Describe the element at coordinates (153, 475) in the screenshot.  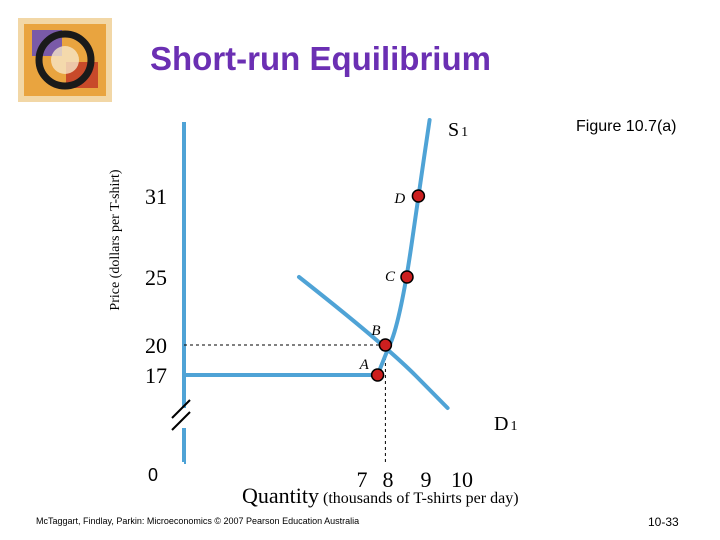
I see `origin-label: 0` at that location.